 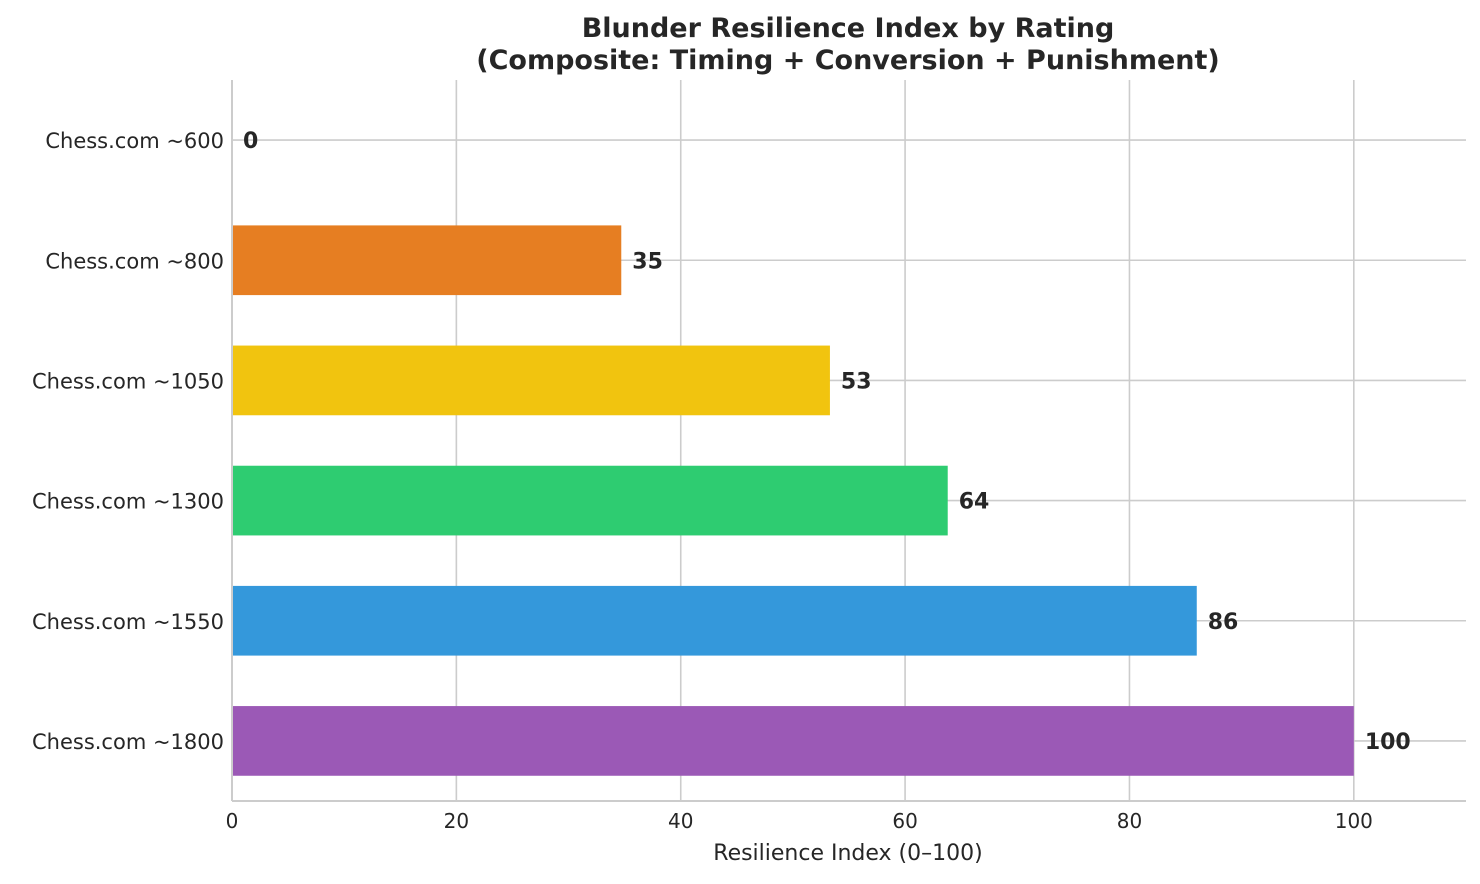 What do you see at coordinates (904, 821) in the screenshot?
I see `x-tick-label: 60` at bounding box center [904, 821].